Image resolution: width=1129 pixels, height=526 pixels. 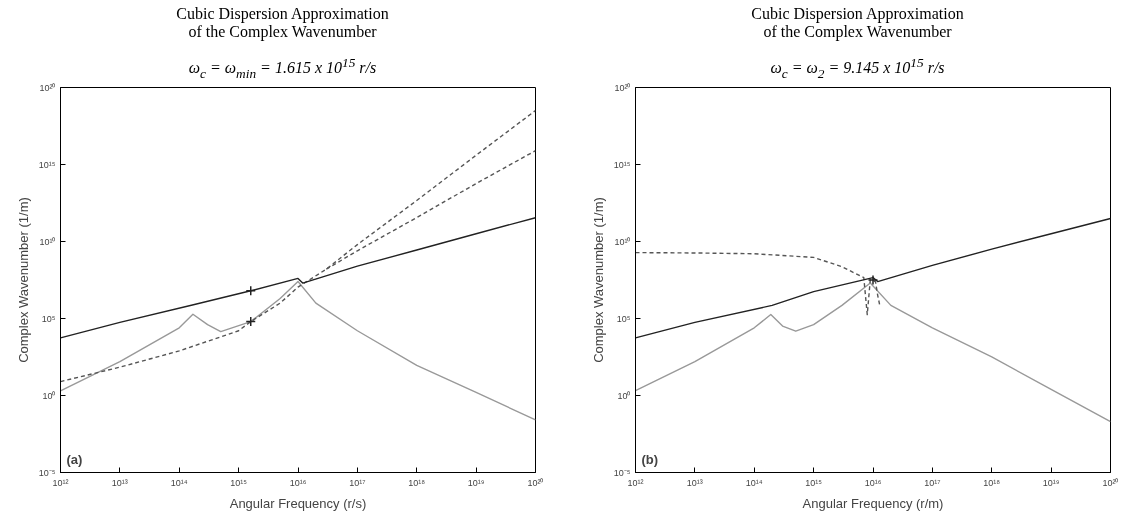 I want to click on annotation: (a), so click(x=74, y=459).